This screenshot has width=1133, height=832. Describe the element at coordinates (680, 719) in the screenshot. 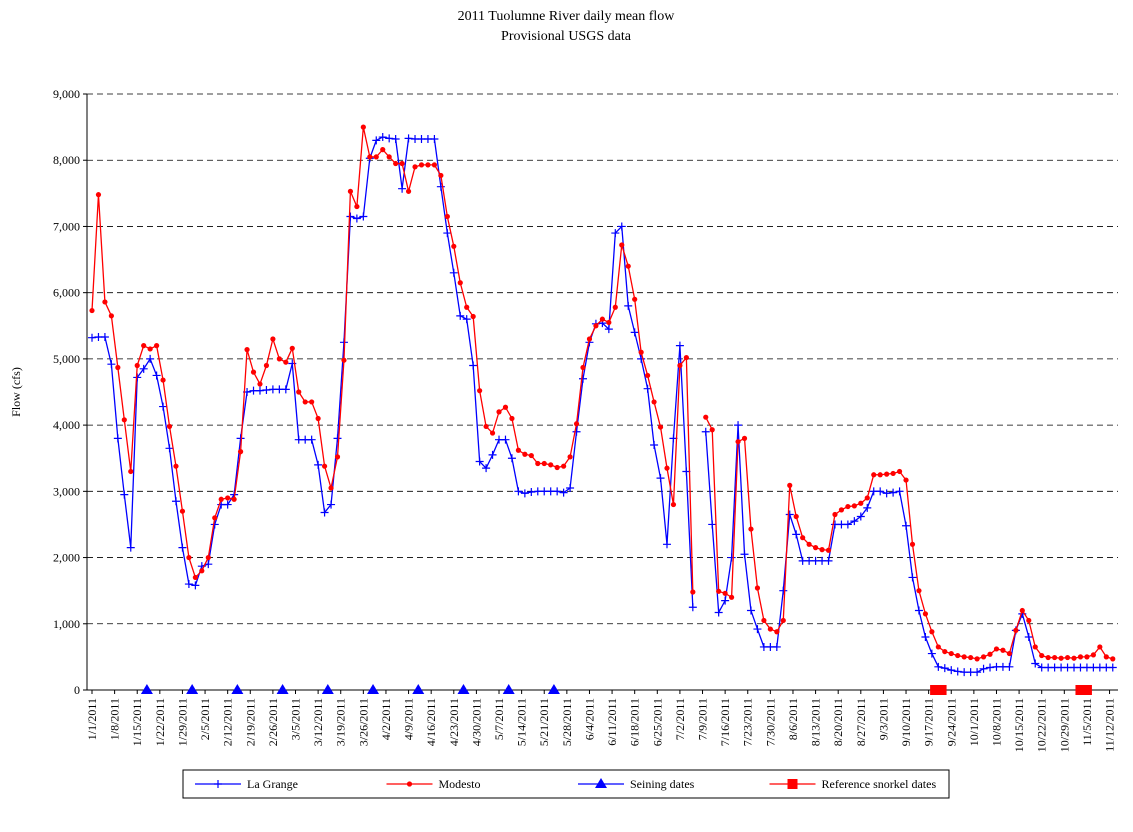

I see `x-tick-label: 7/2/2011` at that location.